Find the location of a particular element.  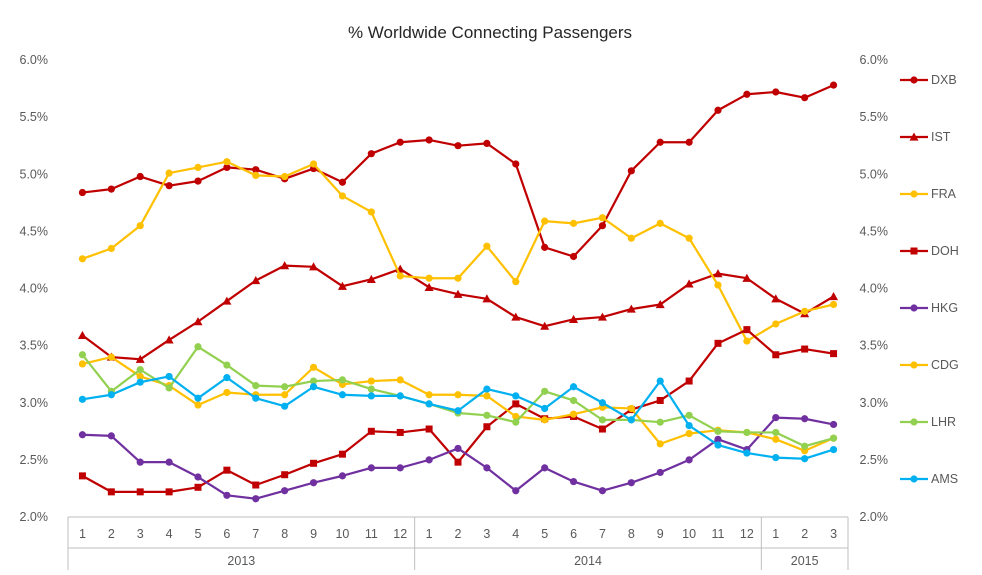

x-tick-label: 5 is located at coordinates (198, 534).